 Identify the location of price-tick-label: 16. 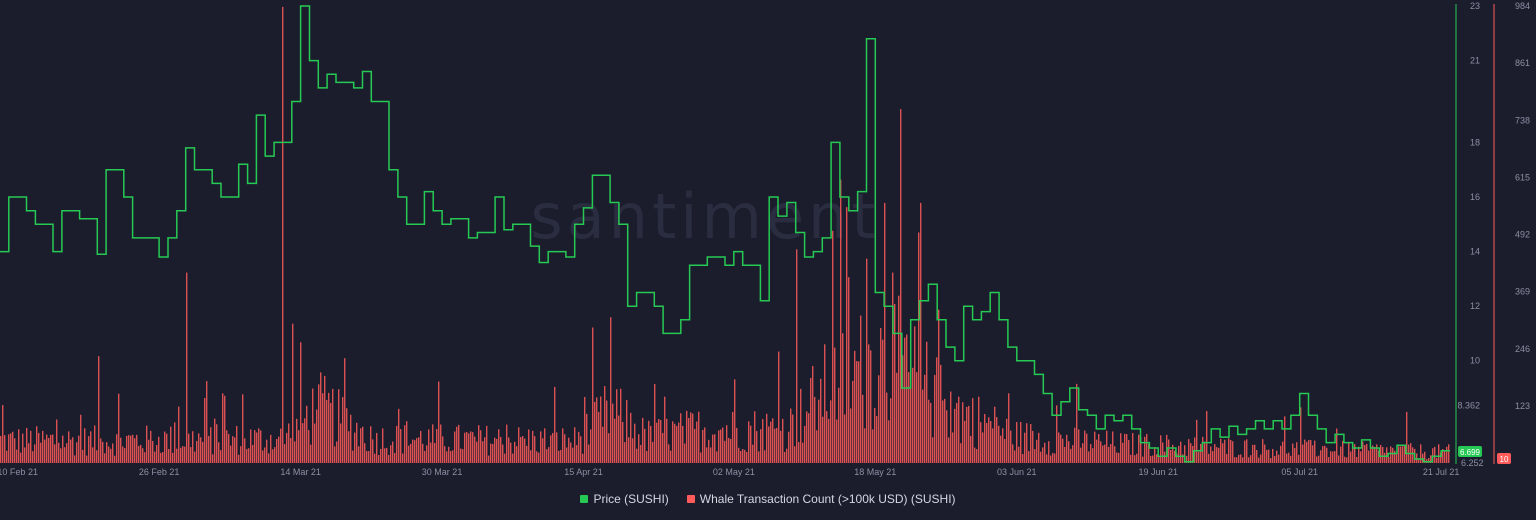
(1475, 197).